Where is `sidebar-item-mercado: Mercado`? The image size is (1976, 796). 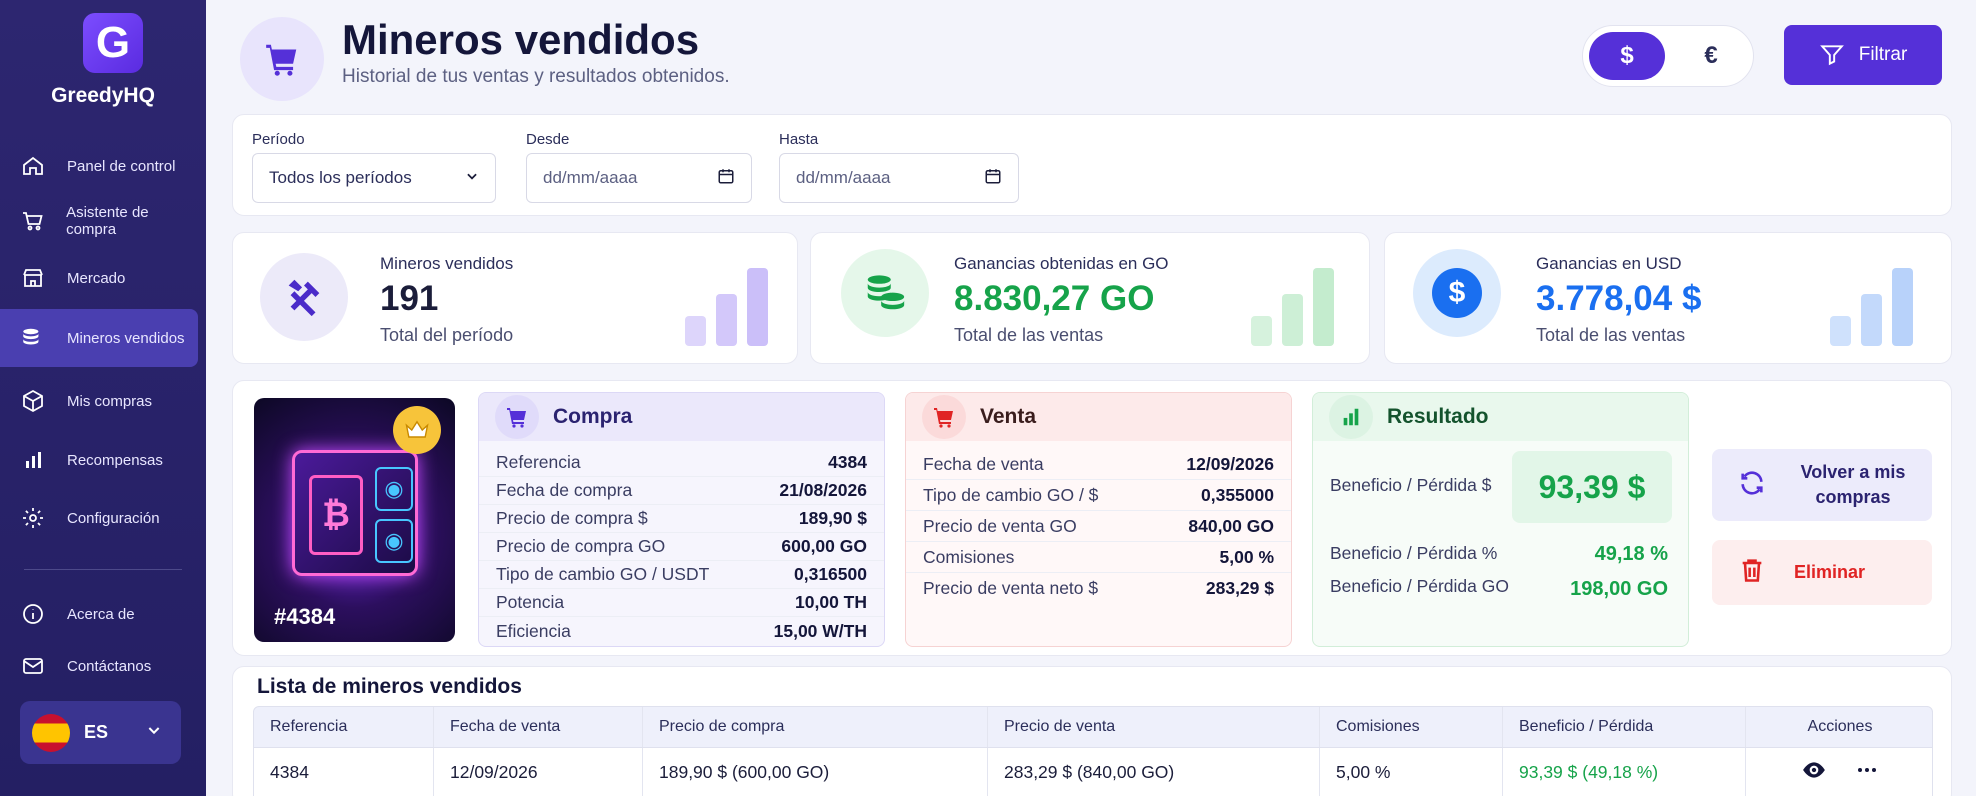
sidebar-item-mercado: Mercado is located at coordinates (99, 278).